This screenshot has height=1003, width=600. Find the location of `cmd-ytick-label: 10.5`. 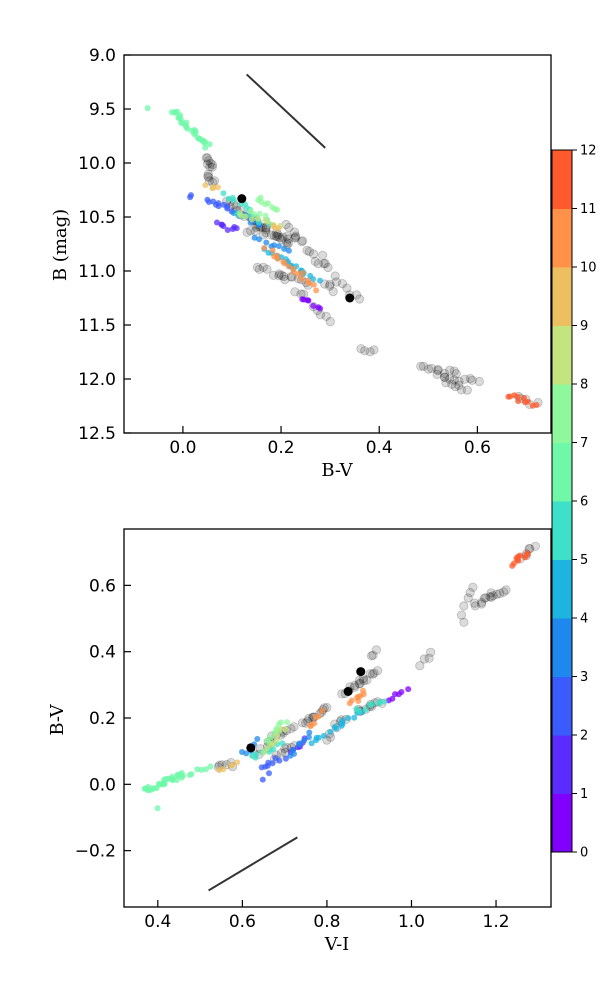

cmd-ytick-label: 10.5 is located at coordinates (97, 218).